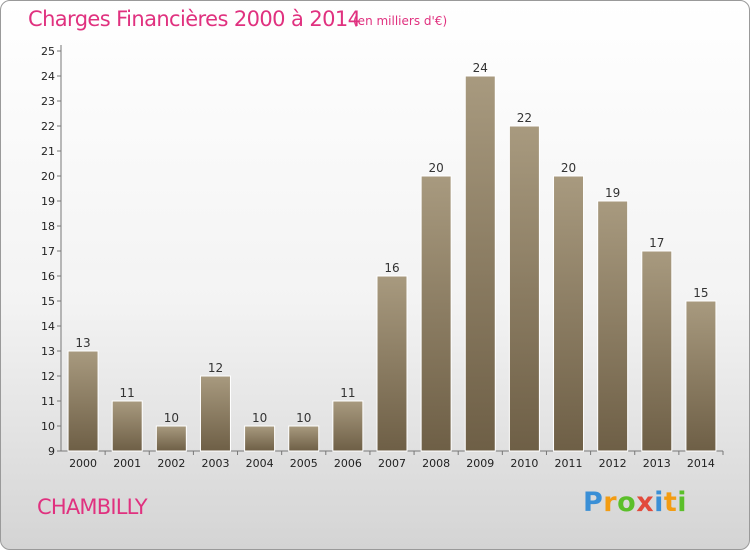  What do you see at coordinates (48, 426) in the screenshot?
I see `y-tick-label: 10` at bounding box center [48, 426].